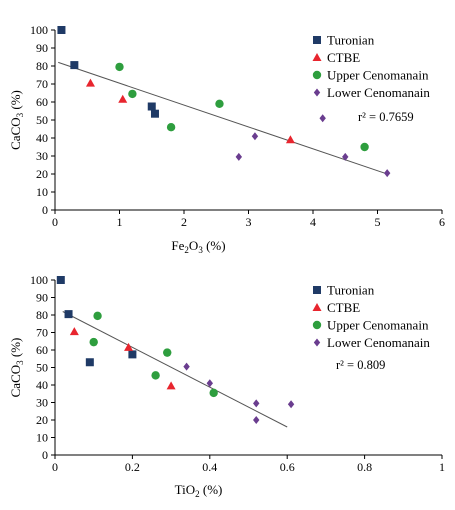 The width and height of the screenshot is (455, 510). What do you see at coordinates (209, 467) in the screenshot?
I see `x-tick-label: 0.4` at bounding box center [209, 467].